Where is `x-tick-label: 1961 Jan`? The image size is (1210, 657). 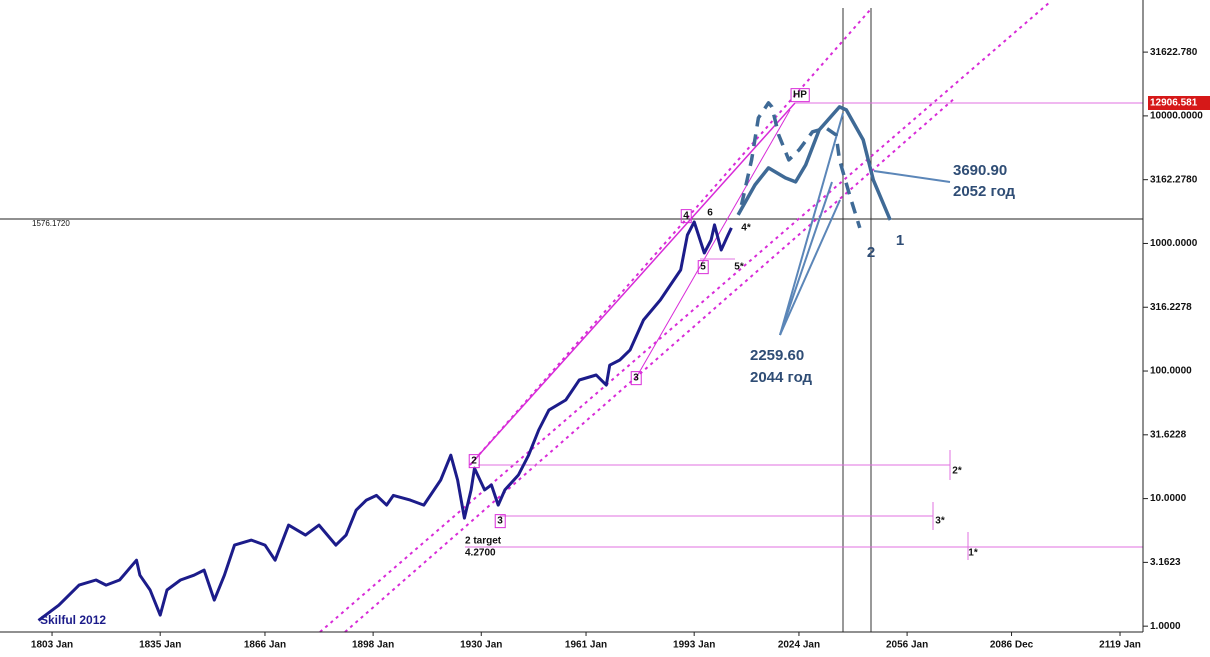 x-tick-label: 1961 Jan is located at coordinates (586, 645).